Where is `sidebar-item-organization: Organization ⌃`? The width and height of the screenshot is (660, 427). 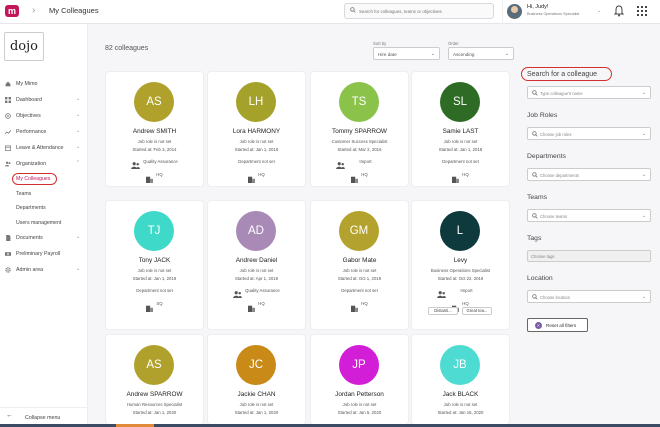
sidebar-item-organization: Organization ⌃ is located at coordinates (44, 164).